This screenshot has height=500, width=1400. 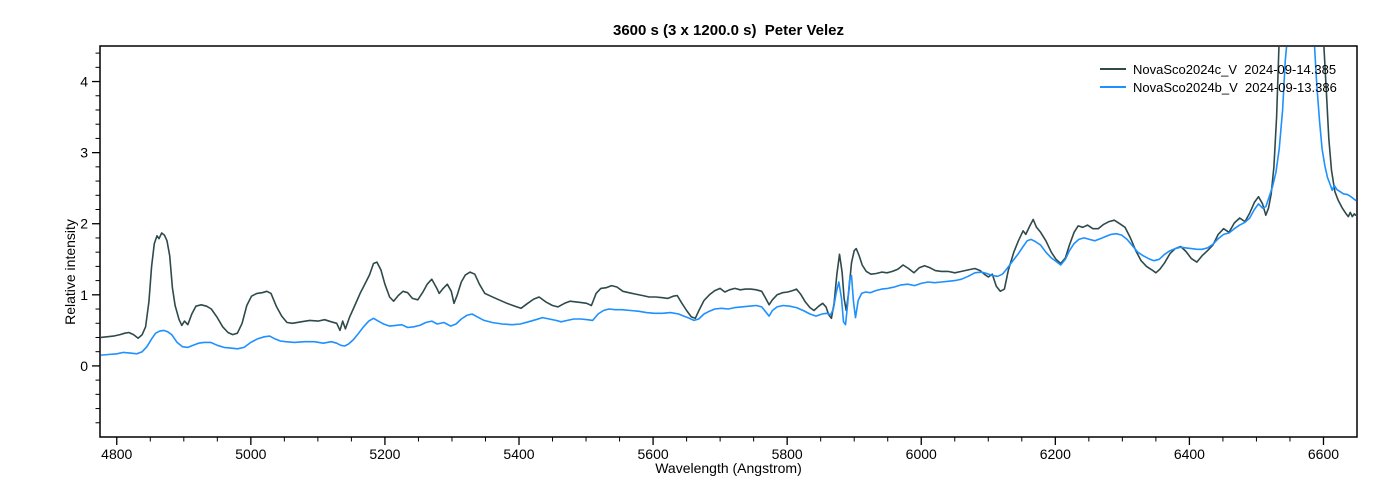 What do you see at coordinates (787, 454) in the screenshot?
I see `x-tick-label: 5800` at bounding box center [787, 454].